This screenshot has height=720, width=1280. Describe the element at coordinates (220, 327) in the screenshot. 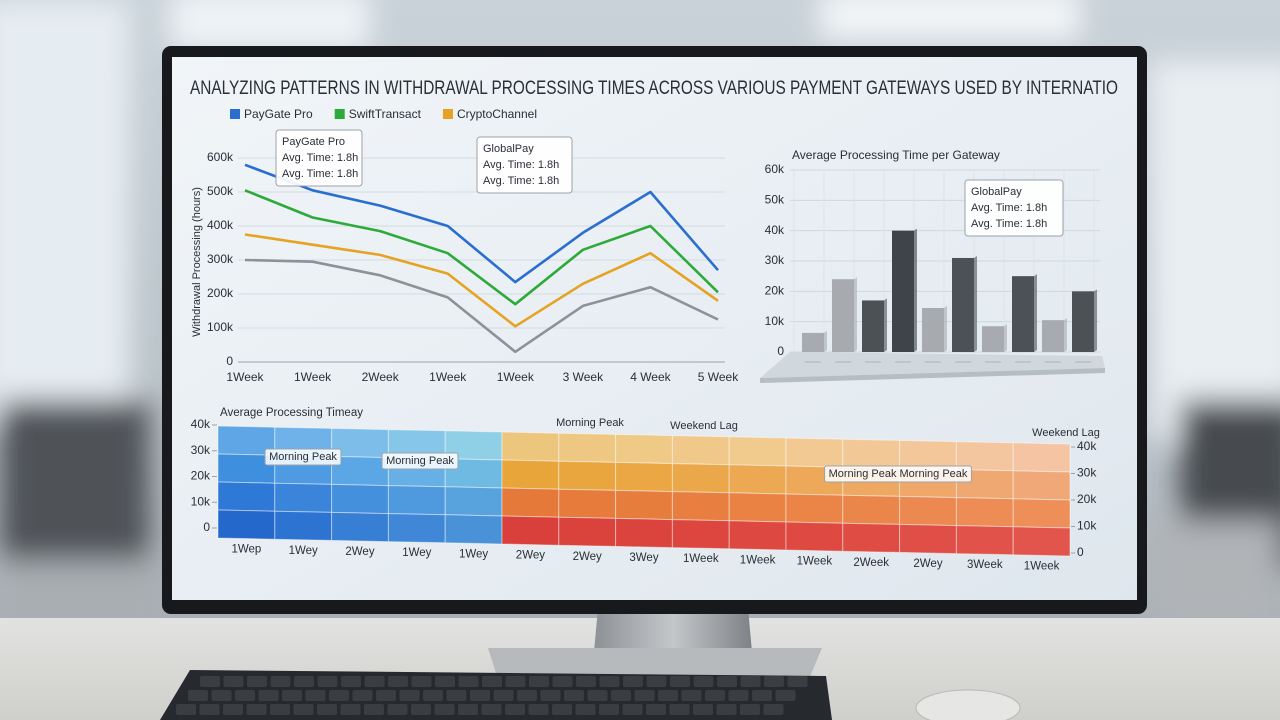

I see `y-tick-label: 100k` at that location.